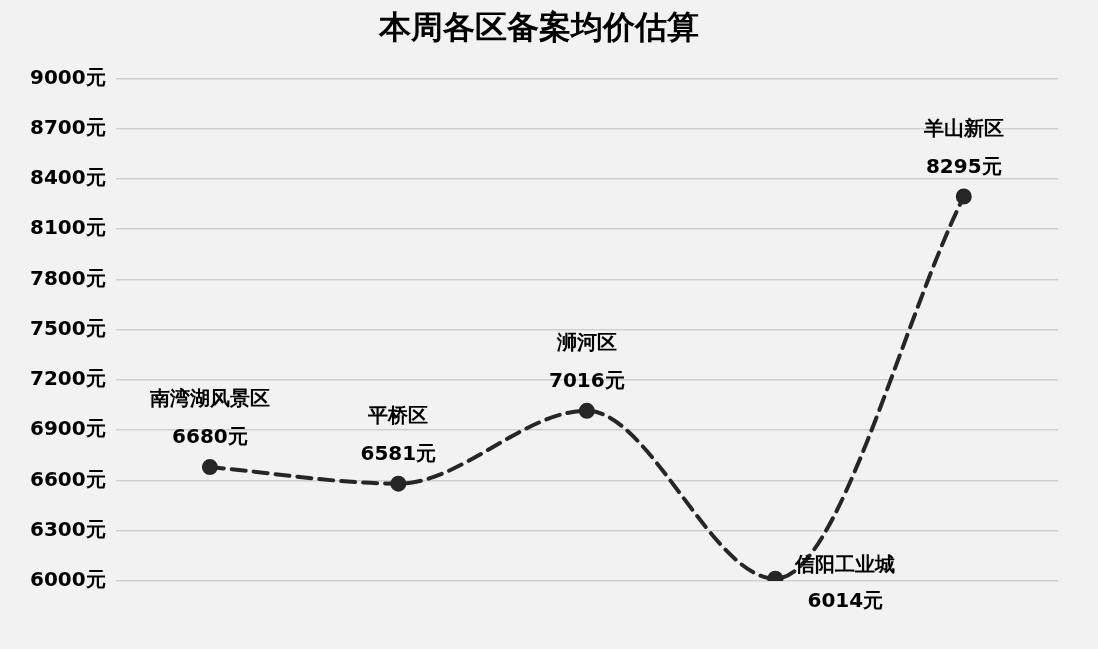 The image size is (1098, 649). Describe the element at coordinates (67, 579) in the screenshot. I see `y-tick-label: 6000元` at that location.